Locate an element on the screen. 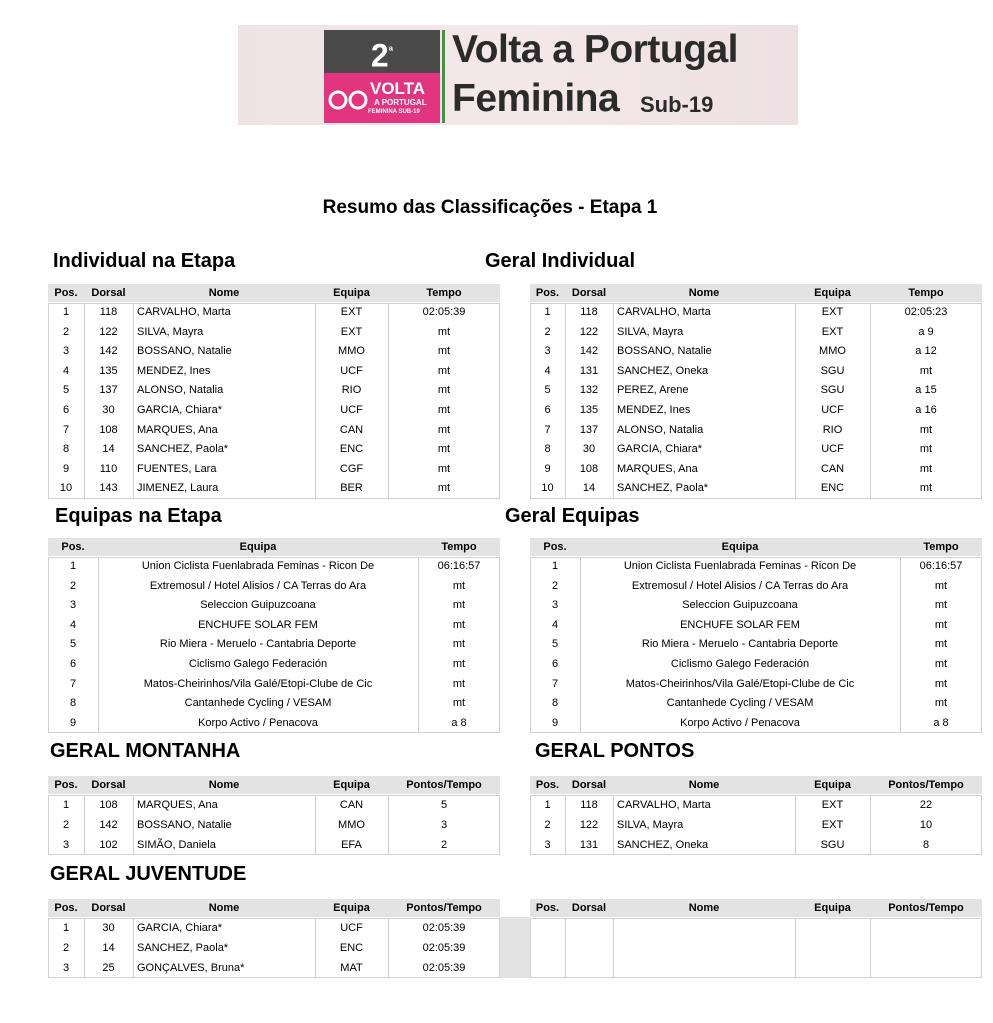  table-cell: 3 is located at coordinates (73, 605).